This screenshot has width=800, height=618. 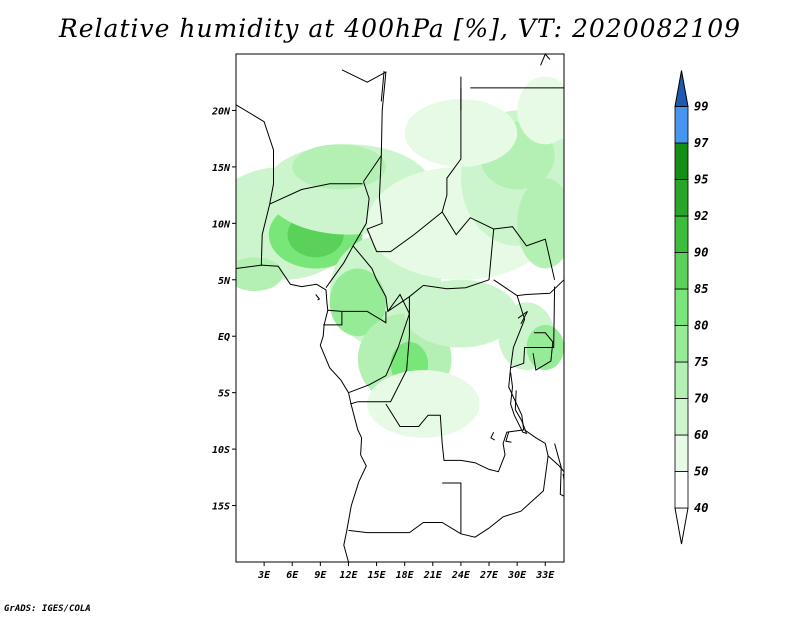 I want to click on colorbar-label: 85, so click(x=701, y=289).